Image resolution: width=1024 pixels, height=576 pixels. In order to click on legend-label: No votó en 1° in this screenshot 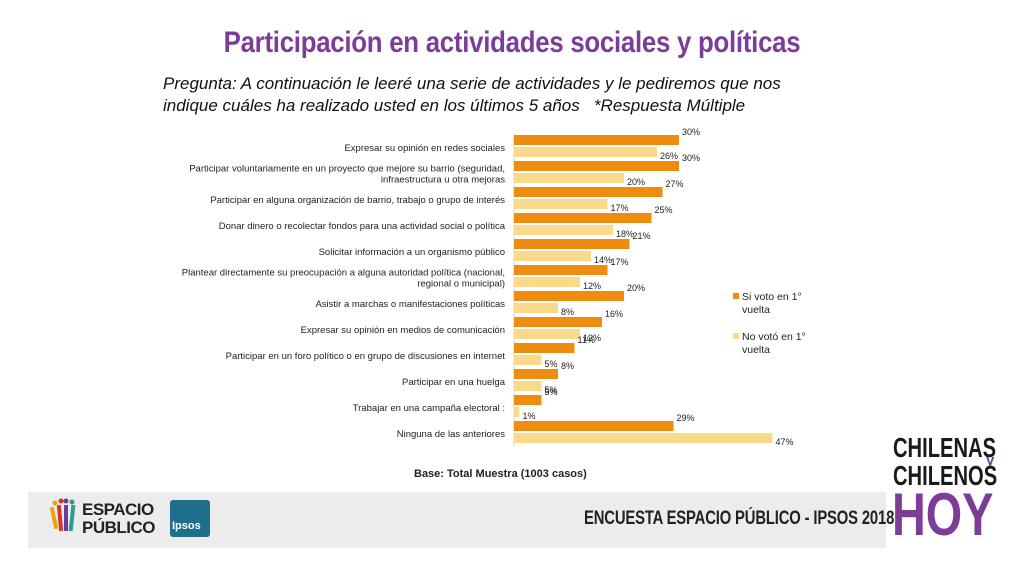, I will do `click(774, 337)`.